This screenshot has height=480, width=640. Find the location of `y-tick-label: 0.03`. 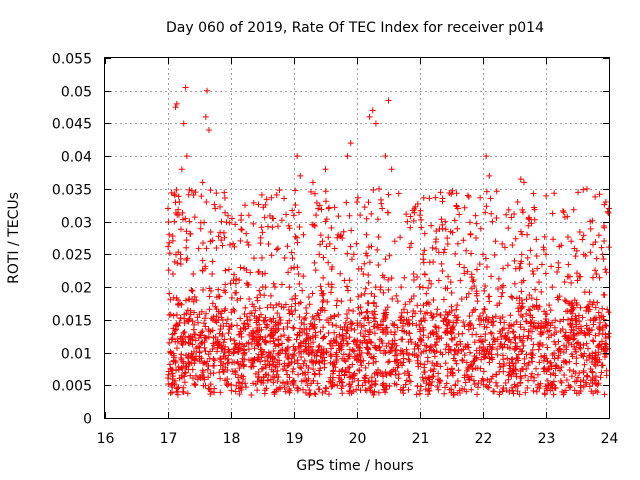

y-tick-label: 0.03 is located at coordinates (76, 224).